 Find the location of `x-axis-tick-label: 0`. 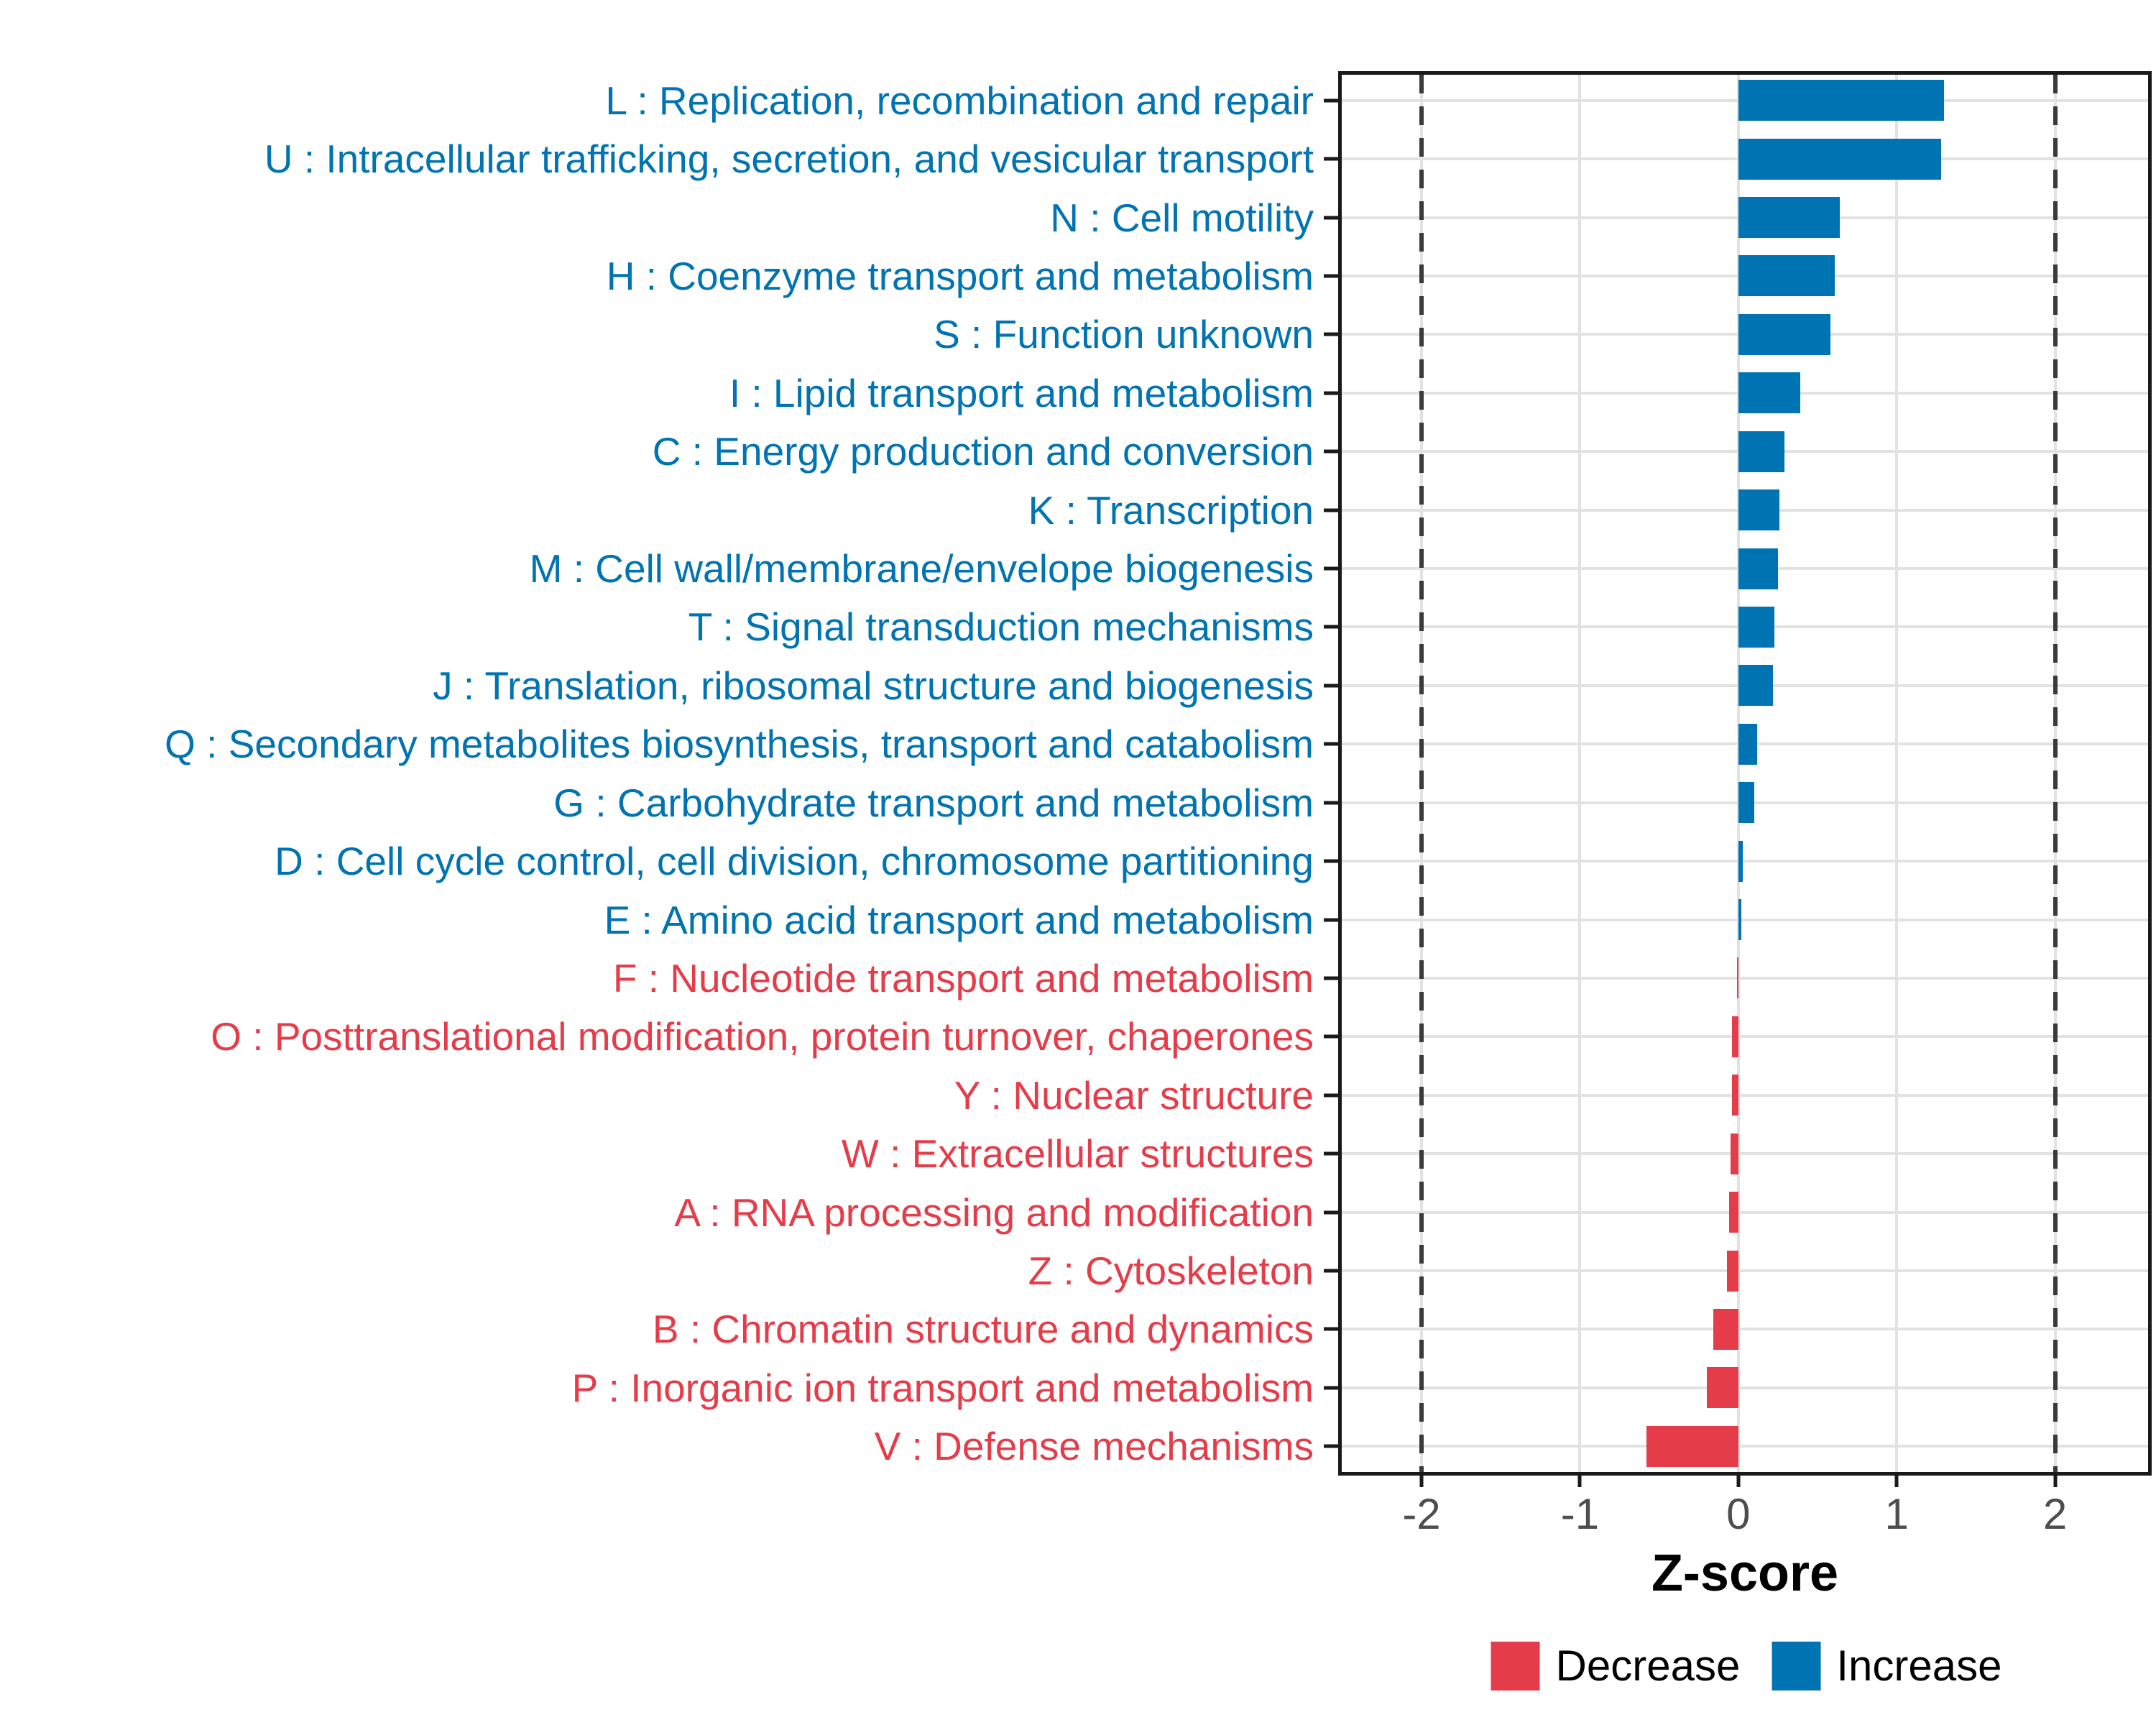

x-axis-tick-label: 0 is located at coordinates (1738, 1514).